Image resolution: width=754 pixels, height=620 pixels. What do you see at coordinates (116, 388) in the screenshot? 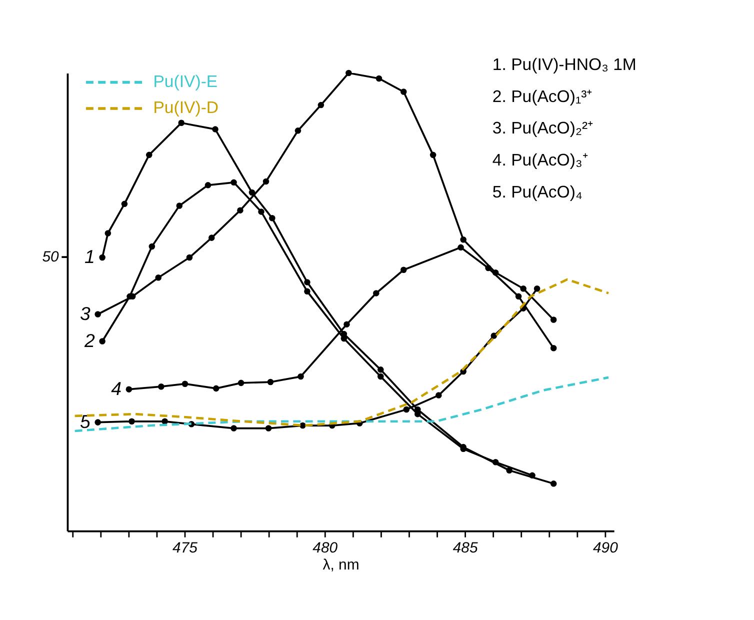
I see `series-label: 4` at bounding box center [116, 388].